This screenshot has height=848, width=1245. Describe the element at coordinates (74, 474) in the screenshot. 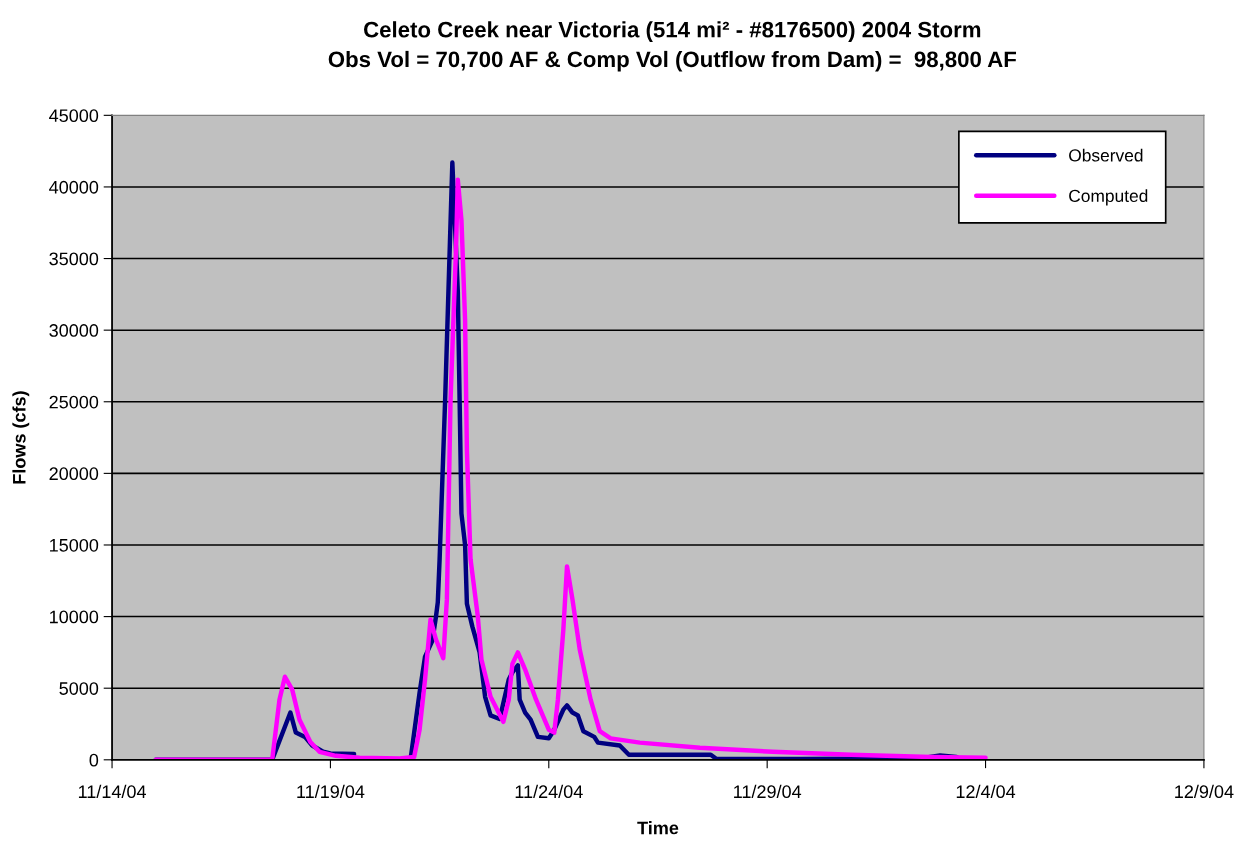

I see `y-tick-label: 20000` at that location.